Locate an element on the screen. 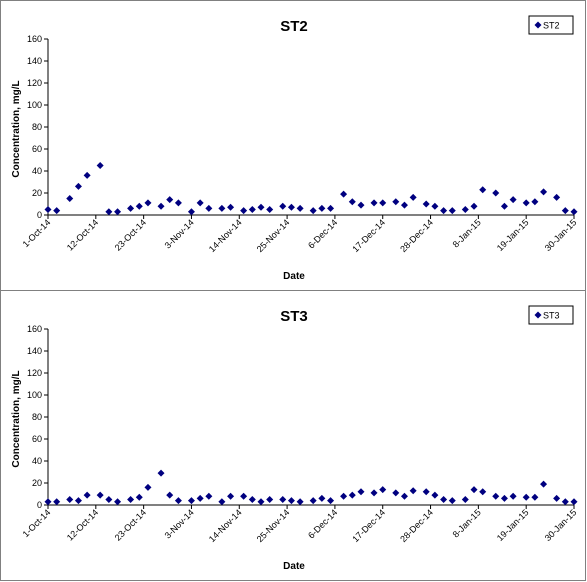  x-tick-label: 25-Nov-14 is located at coordinates (273, 525).